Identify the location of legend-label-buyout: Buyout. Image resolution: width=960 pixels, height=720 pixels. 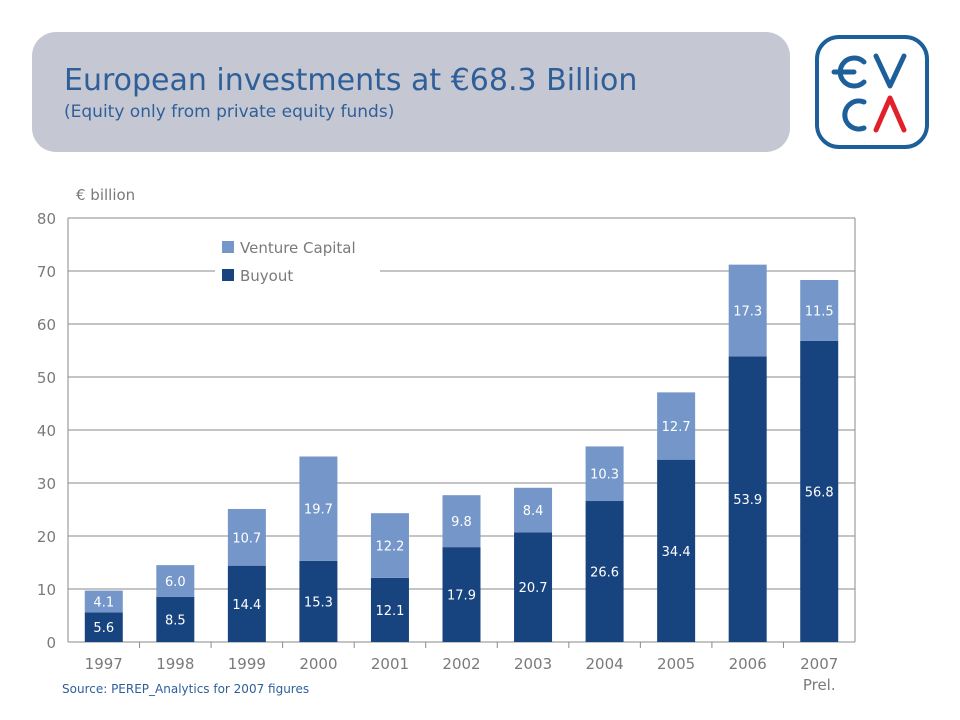
(266, 276).